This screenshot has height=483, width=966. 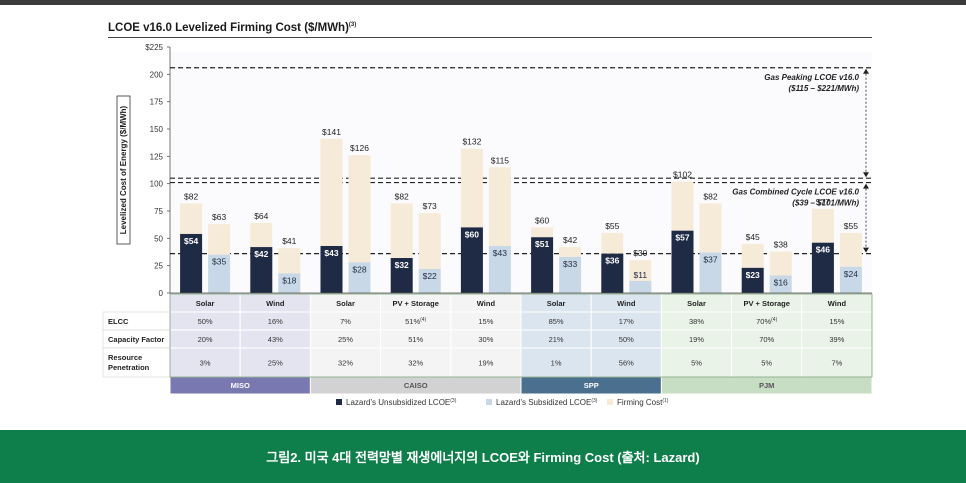 I want to click on table-cell-value: 70%(4), so click(x=766, y=321).